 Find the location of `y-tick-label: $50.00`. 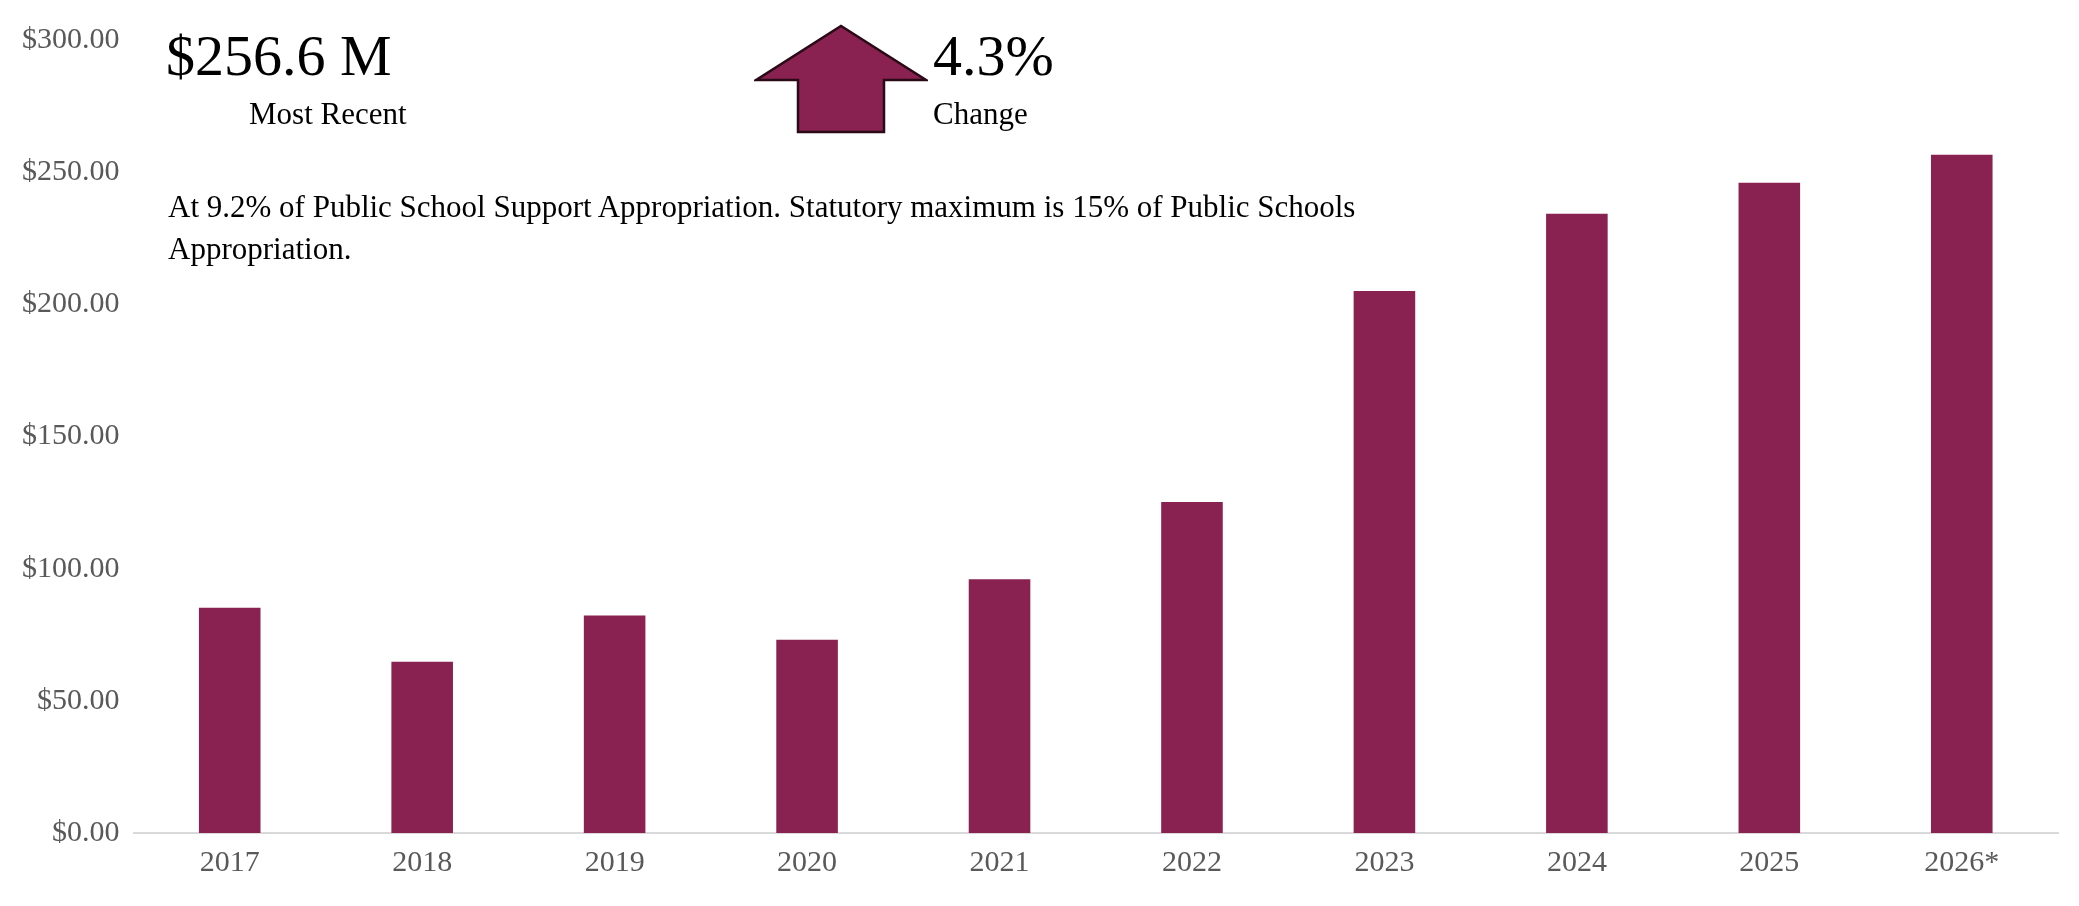

y-tick-label: $50.00 is located at coordinates (78, 698).